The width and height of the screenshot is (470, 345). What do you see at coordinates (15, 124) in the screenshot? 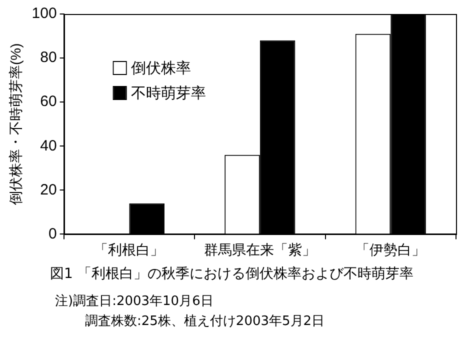
I see `y-axis-title: 倒伏株率・不時萌芽率(%)` at bounding box center [15, 124].